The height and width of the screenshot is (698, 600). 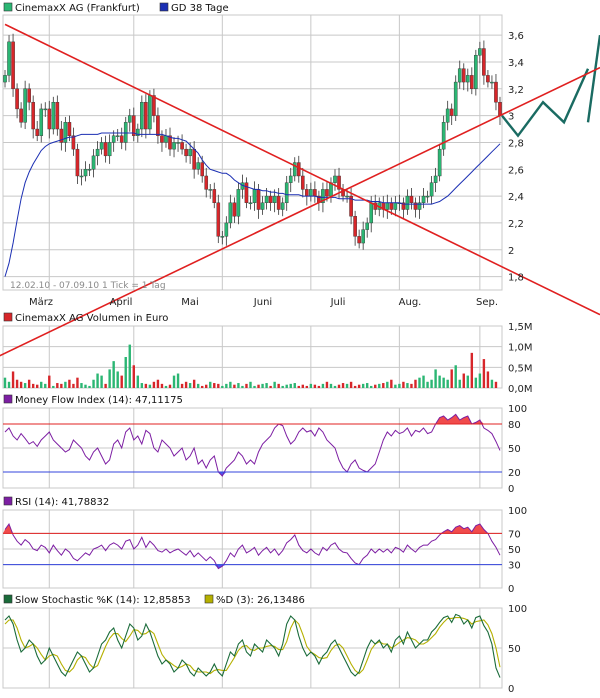 What do you see at coordinates (516, 36) in the screenshot?
I see `price-y-tick-label: 3,6` at bounding box center [516, 36].